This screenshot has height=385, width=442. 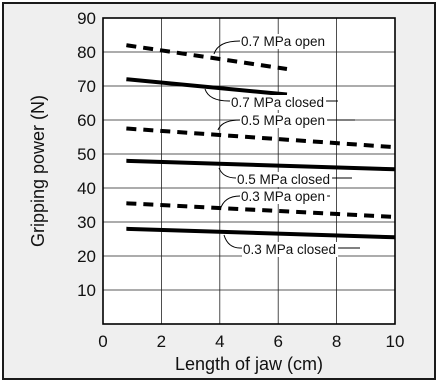 I want to click on y-tick-labels: 10 20 30 40 50 60 70 80 90, so click(x=86, y=154).